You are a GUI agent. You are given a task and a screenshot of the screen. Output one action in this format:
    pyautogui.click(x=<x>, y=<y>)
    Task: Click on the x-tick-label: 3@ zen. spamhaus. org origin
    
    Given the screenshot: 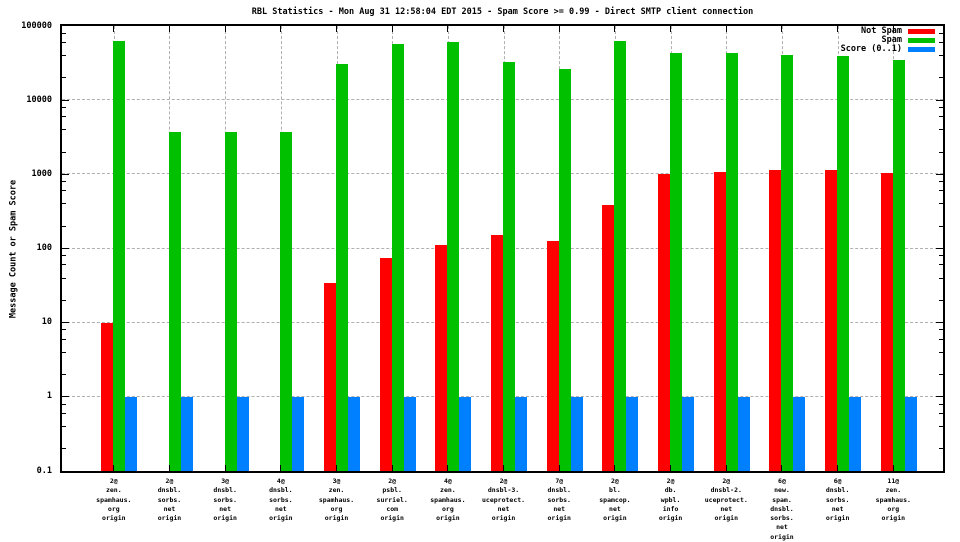 What is the action you would take?
    pyautogui.click(x=336, y=500)
    